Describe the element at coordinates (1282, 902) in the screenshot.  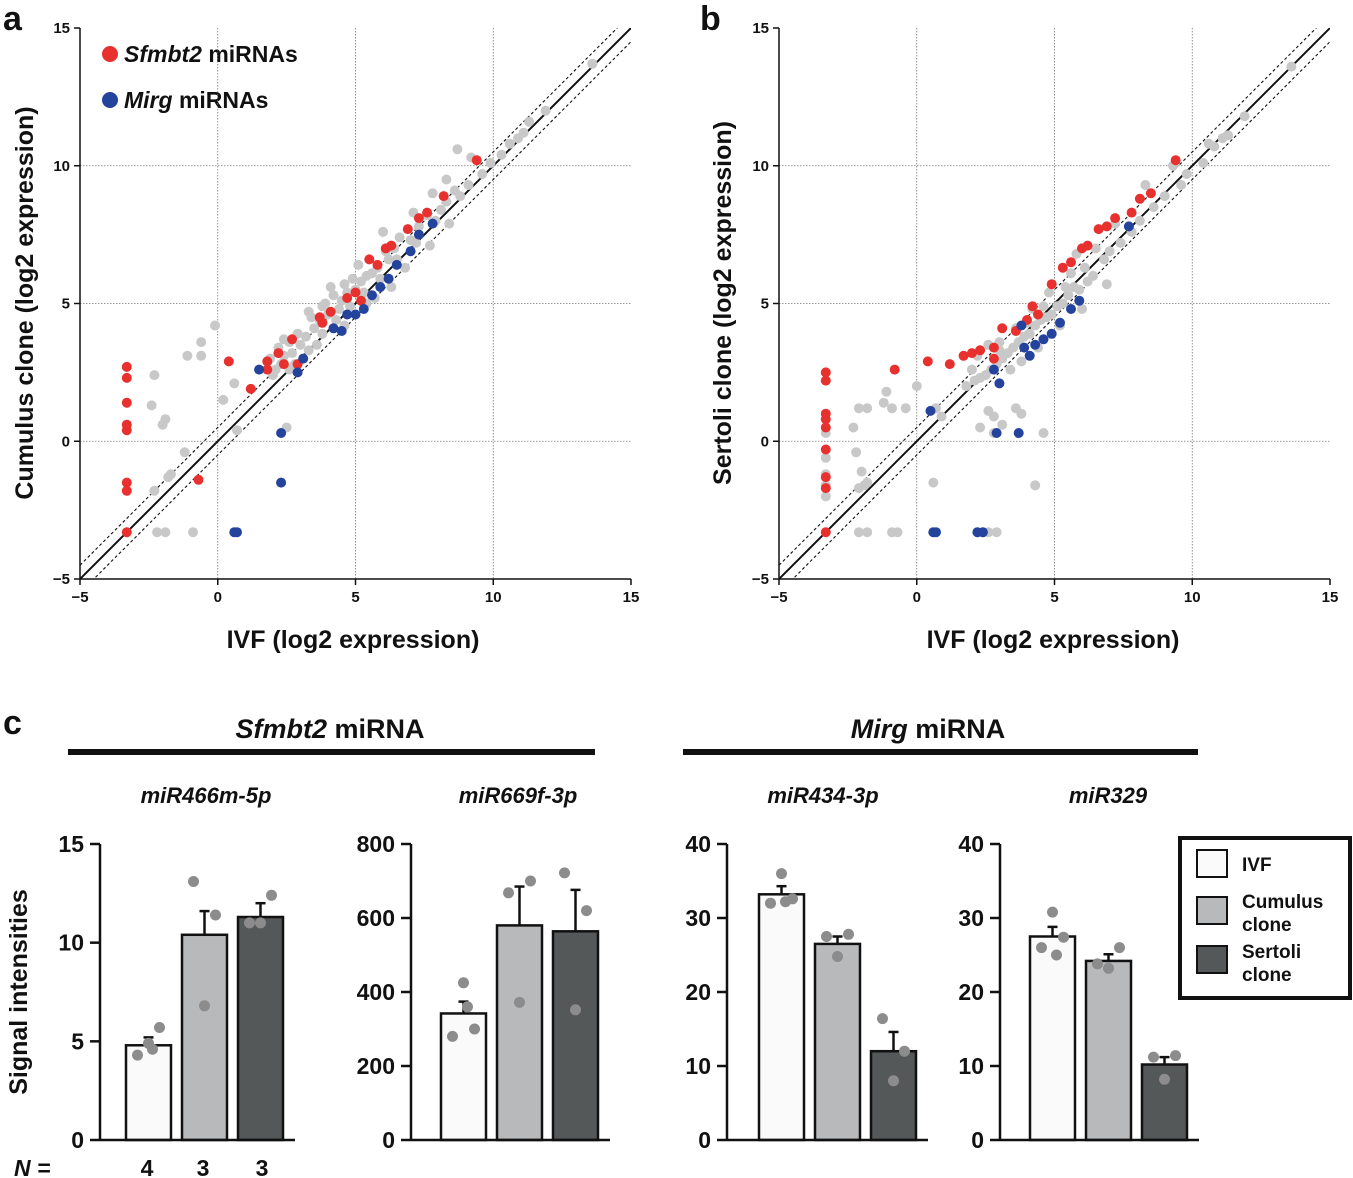
I see `legend-label-cumulus-1: Cumulus` at that location.